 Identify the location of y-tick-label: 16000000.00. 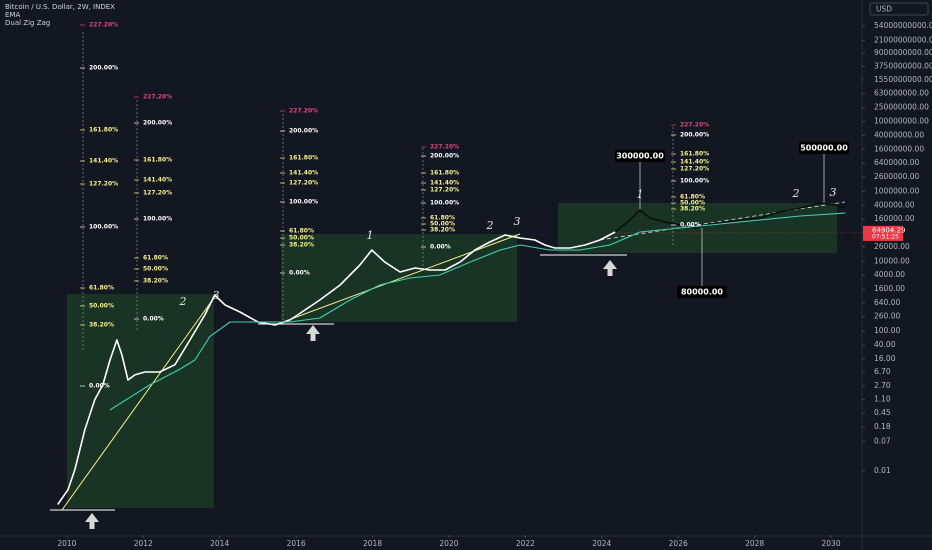
(899, 148).